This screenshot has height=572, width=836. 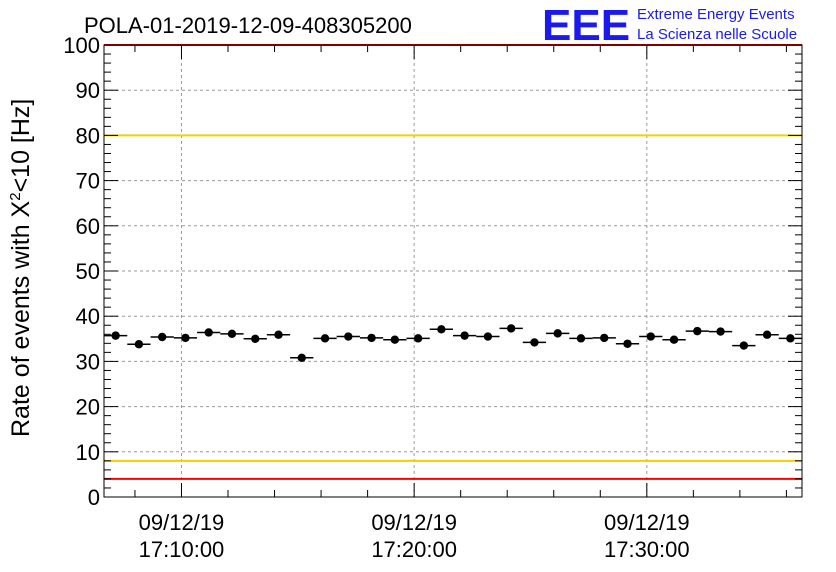 I want to click on y-tick-label: 100, so click(x=81, y=45).